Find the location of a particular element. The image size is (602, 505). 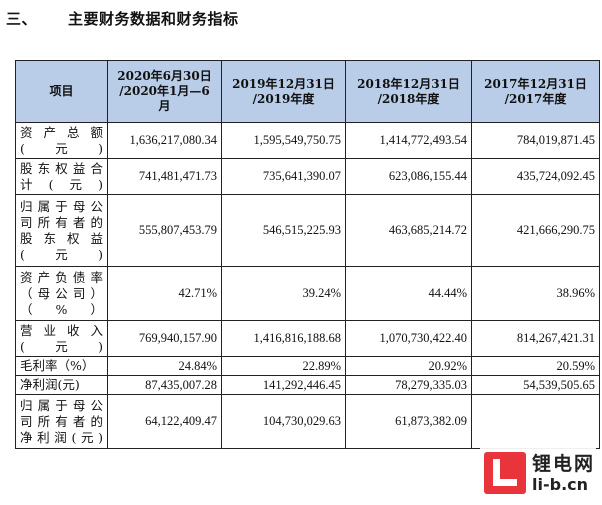

cell-parent-equity-2017: 421,666,290.75 is located at coordinates (535, 230).